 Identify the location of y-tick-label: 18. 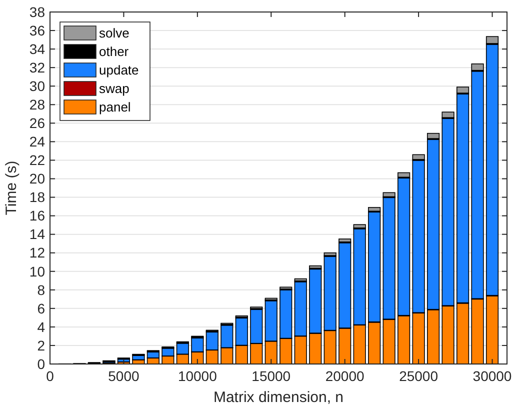
(37, 197).